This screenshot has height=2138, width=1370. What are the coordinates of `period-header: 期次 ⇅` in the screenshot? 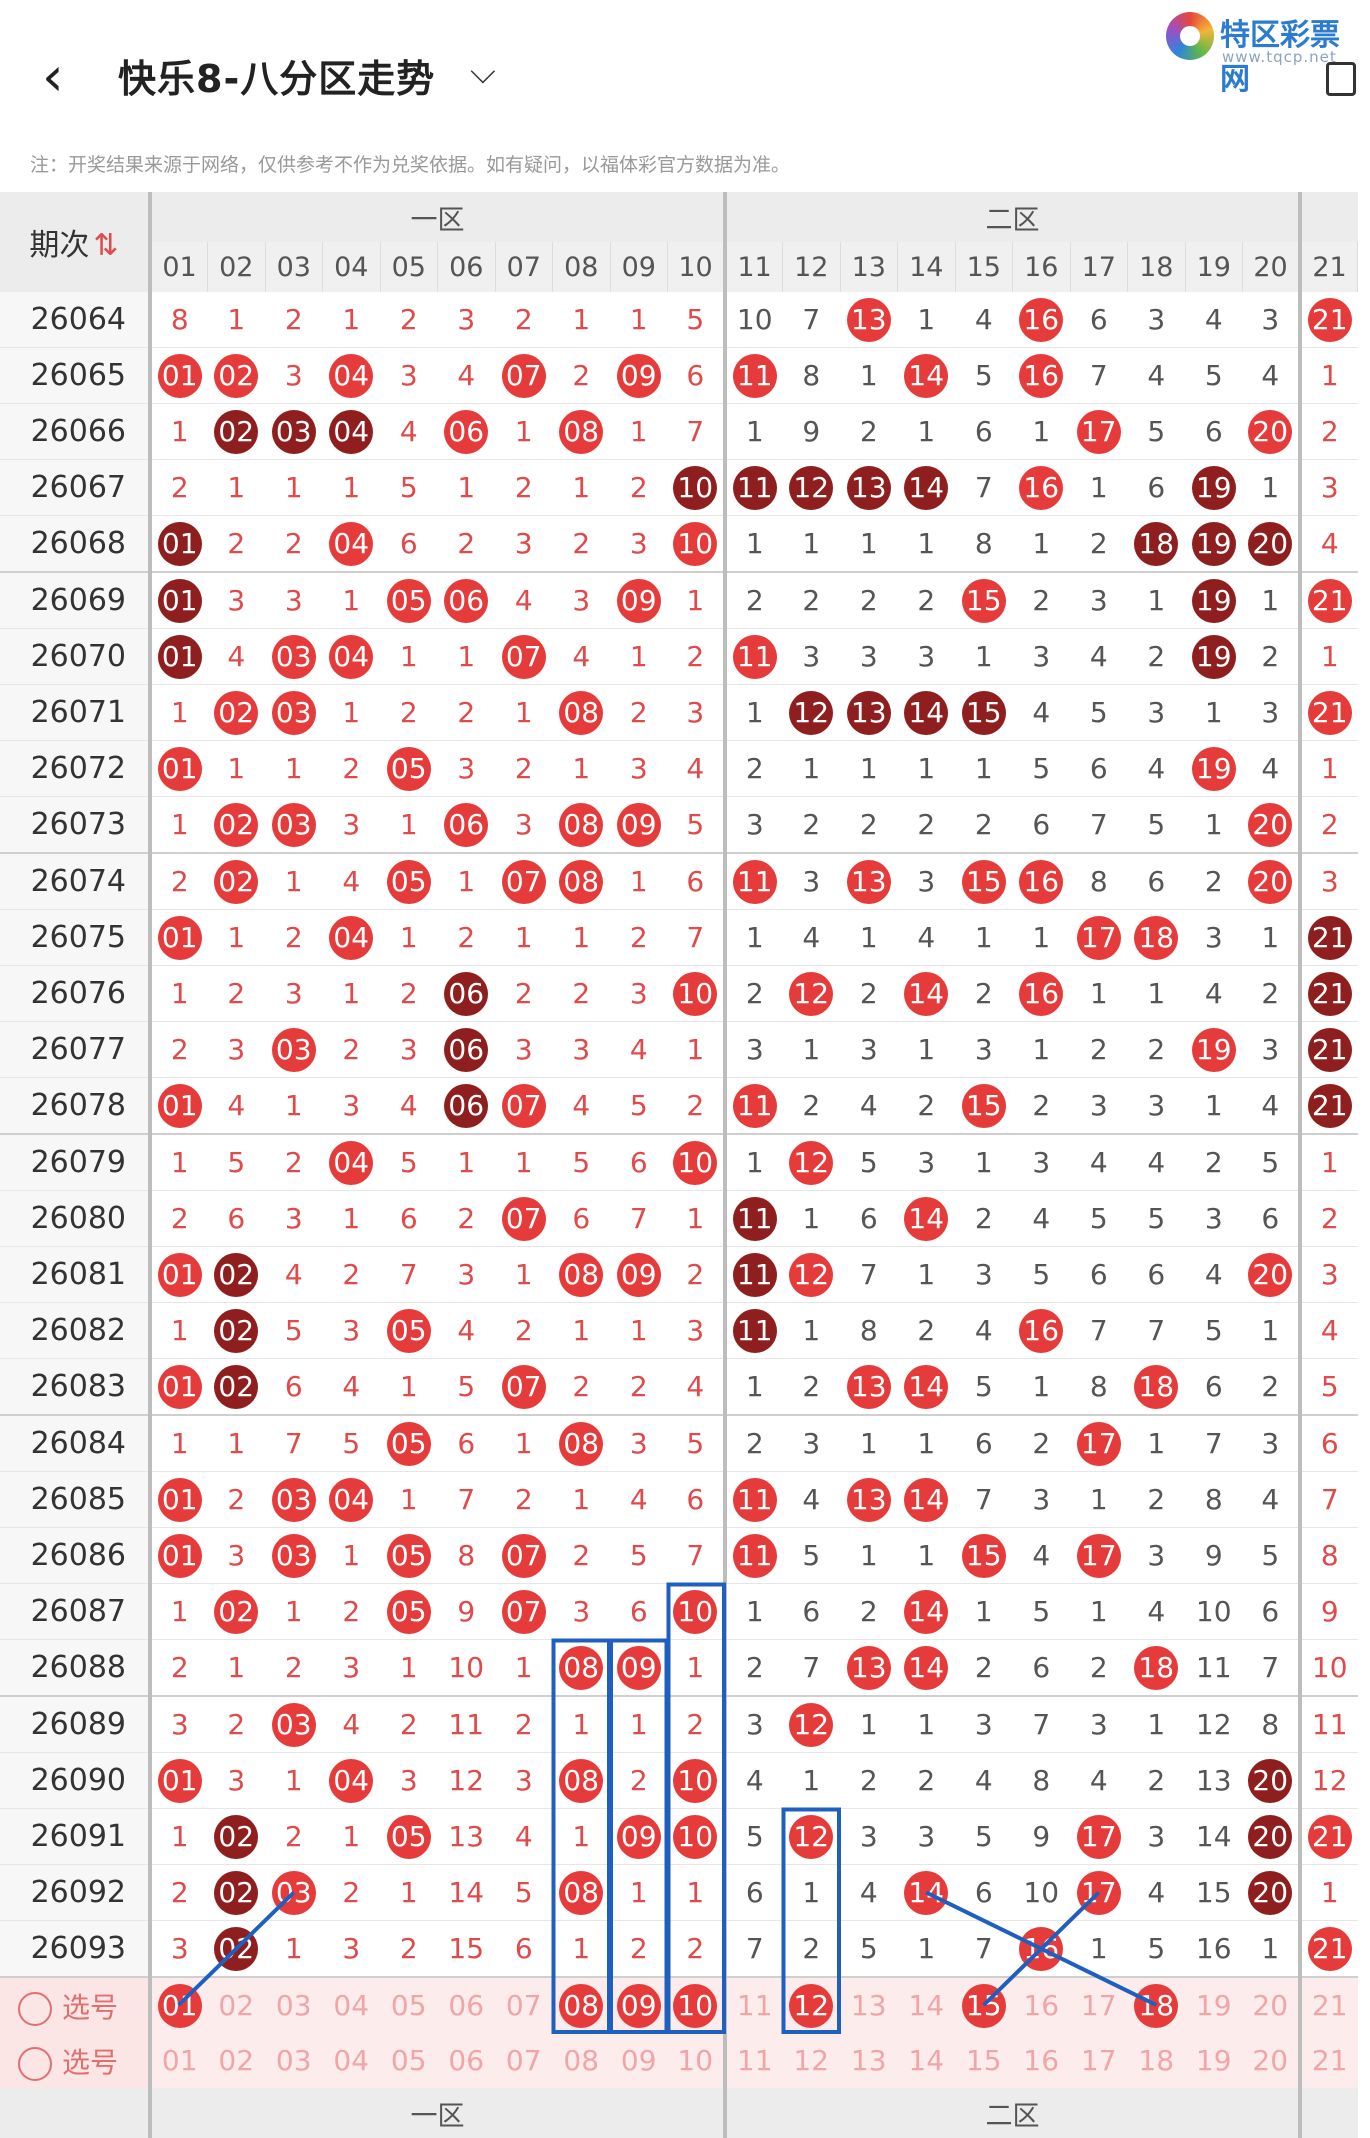 It's located at (76, 242).